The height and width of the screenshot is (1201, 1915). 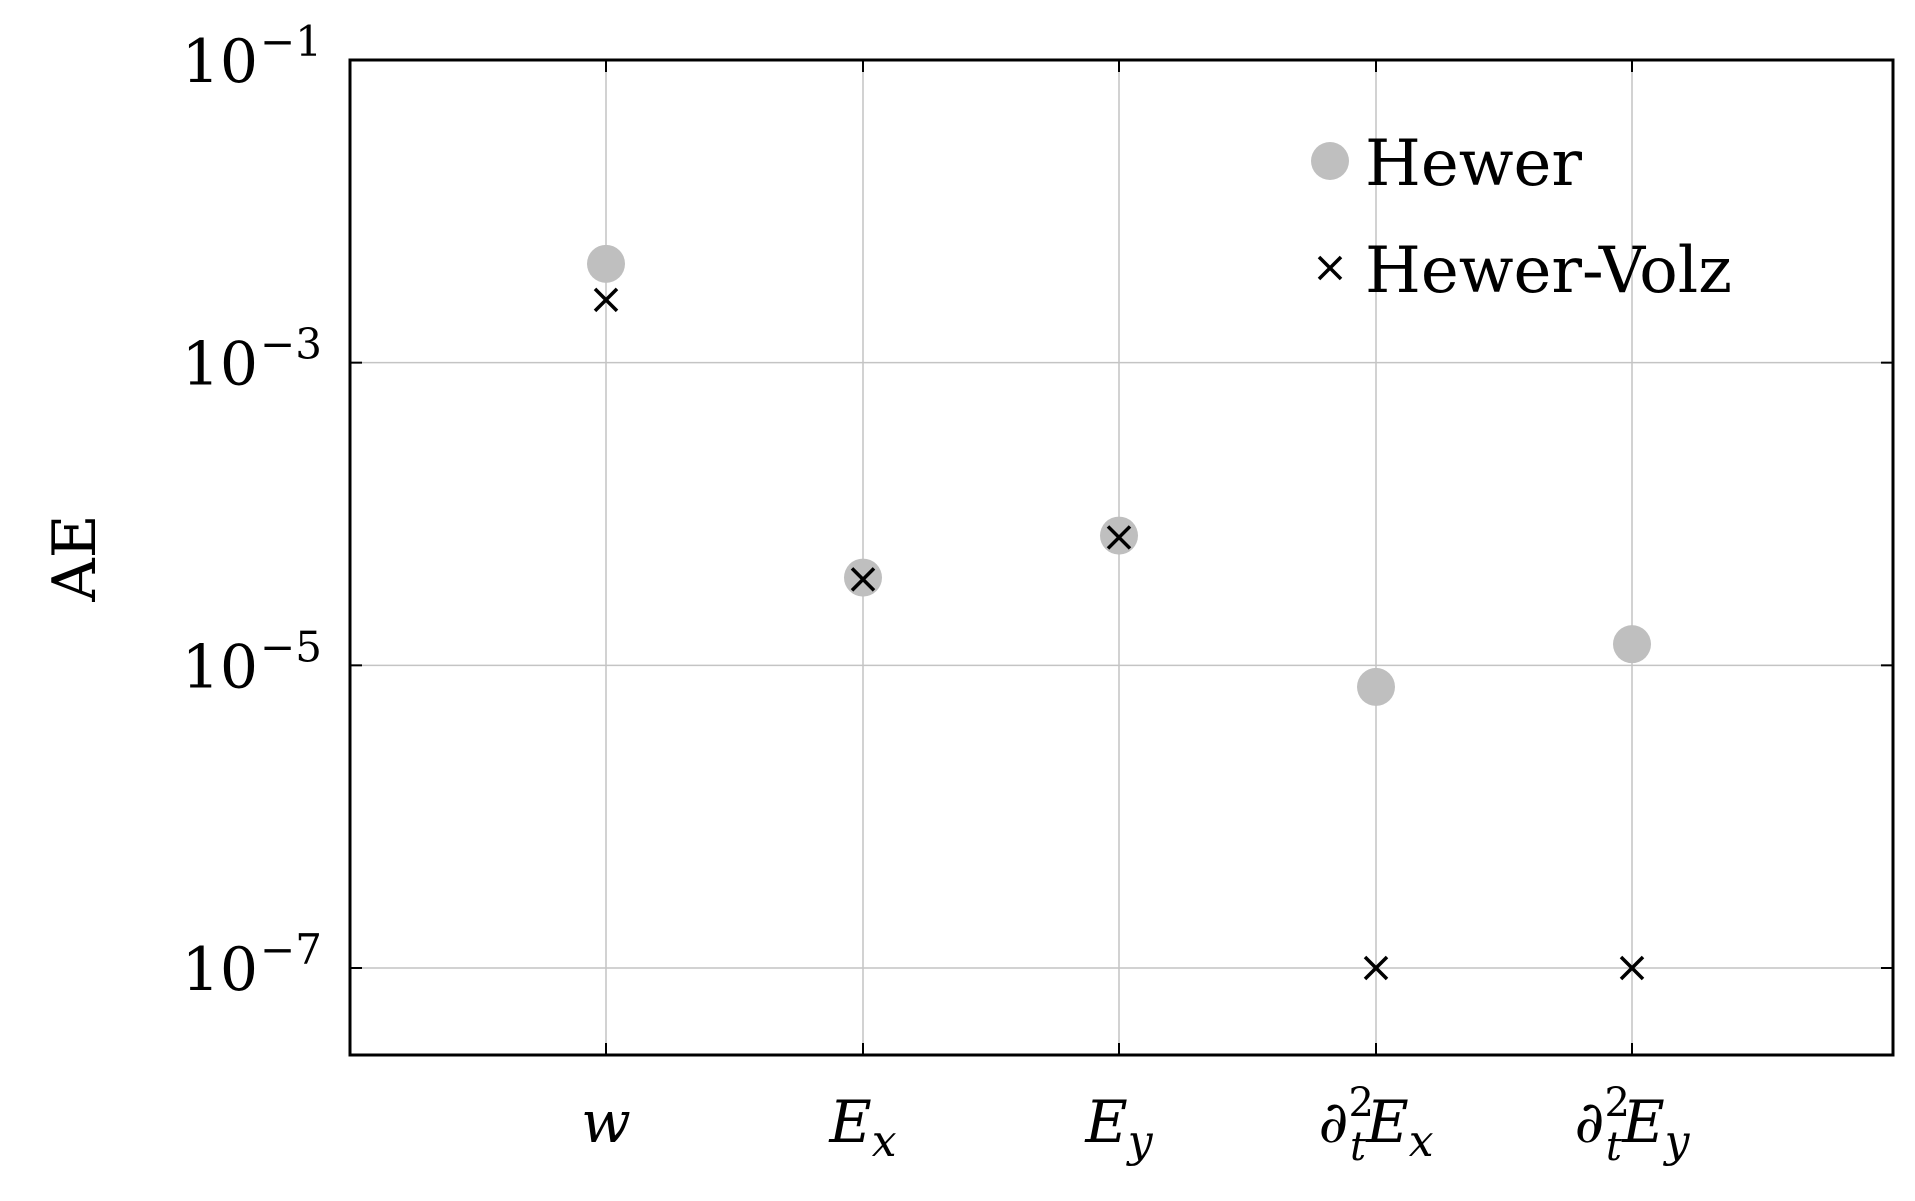 What do you see at coordinates (1473, 164) in the screenshot?
I see `legend-label-hewer: Hewer` at bounding box center [1473, 164].